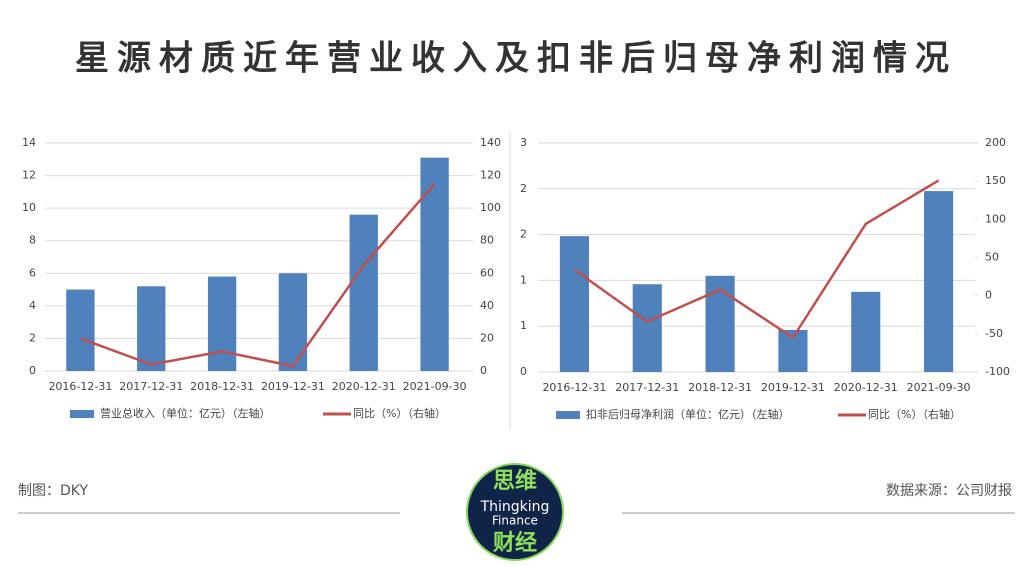 The image size is (1033, 567). What do you see at coordinates (515, 507) in the screenshot?
I see `logo-text: Thingking` at bounding box center [515, 507].